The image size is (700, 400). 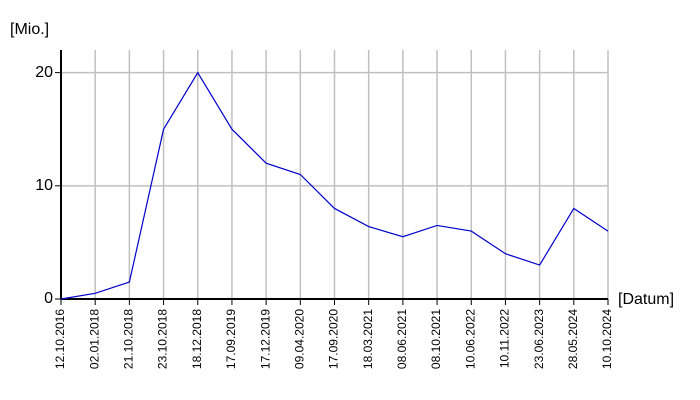 I want to click on x-tick-label: 18.12.2018, so click(x=197, y=339).